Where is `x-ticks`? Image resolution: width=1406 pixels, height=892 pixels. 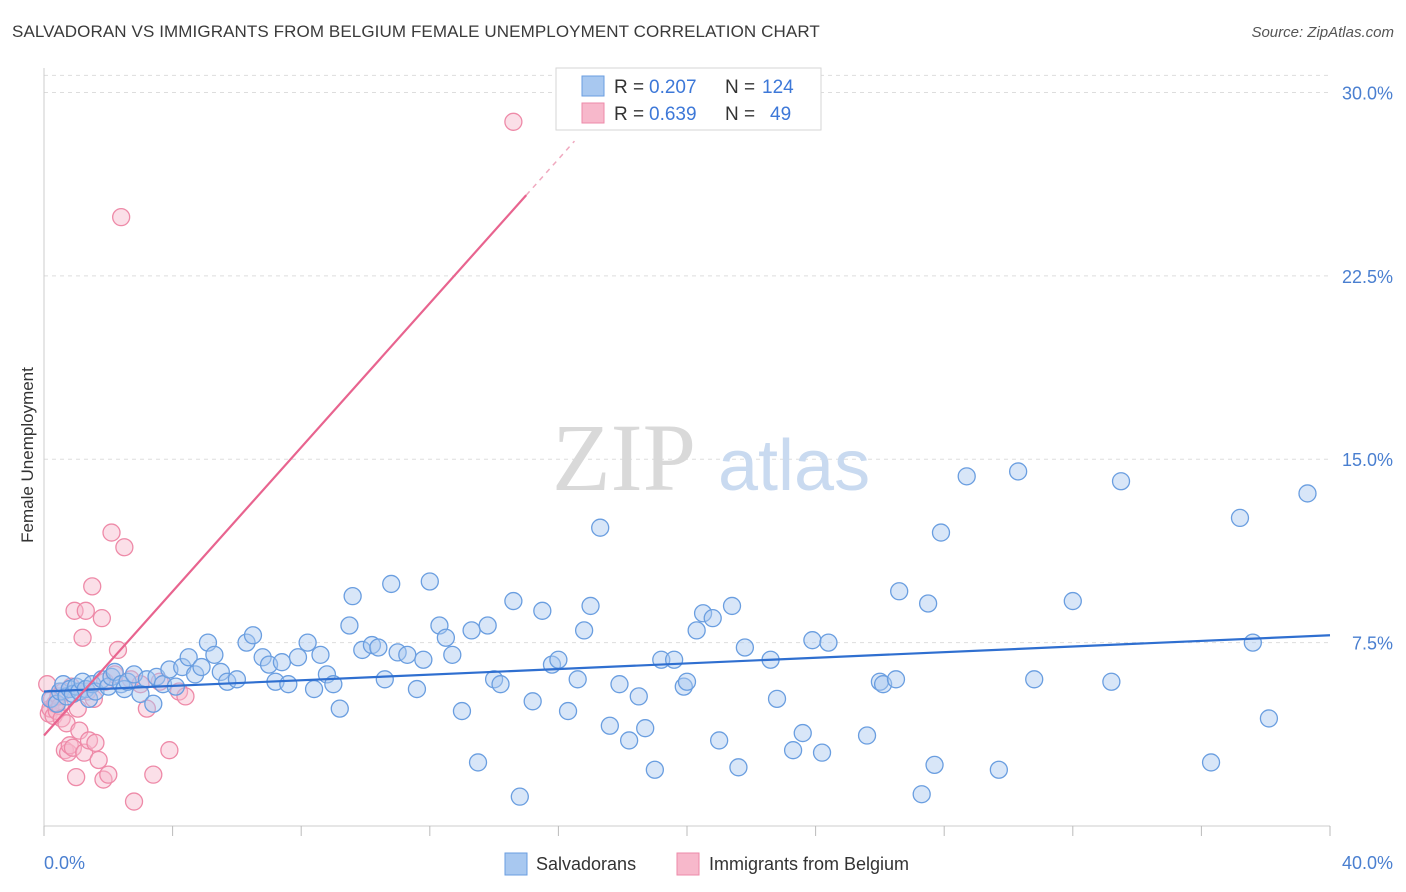
x-ticks is located at coordinates (687, 831).